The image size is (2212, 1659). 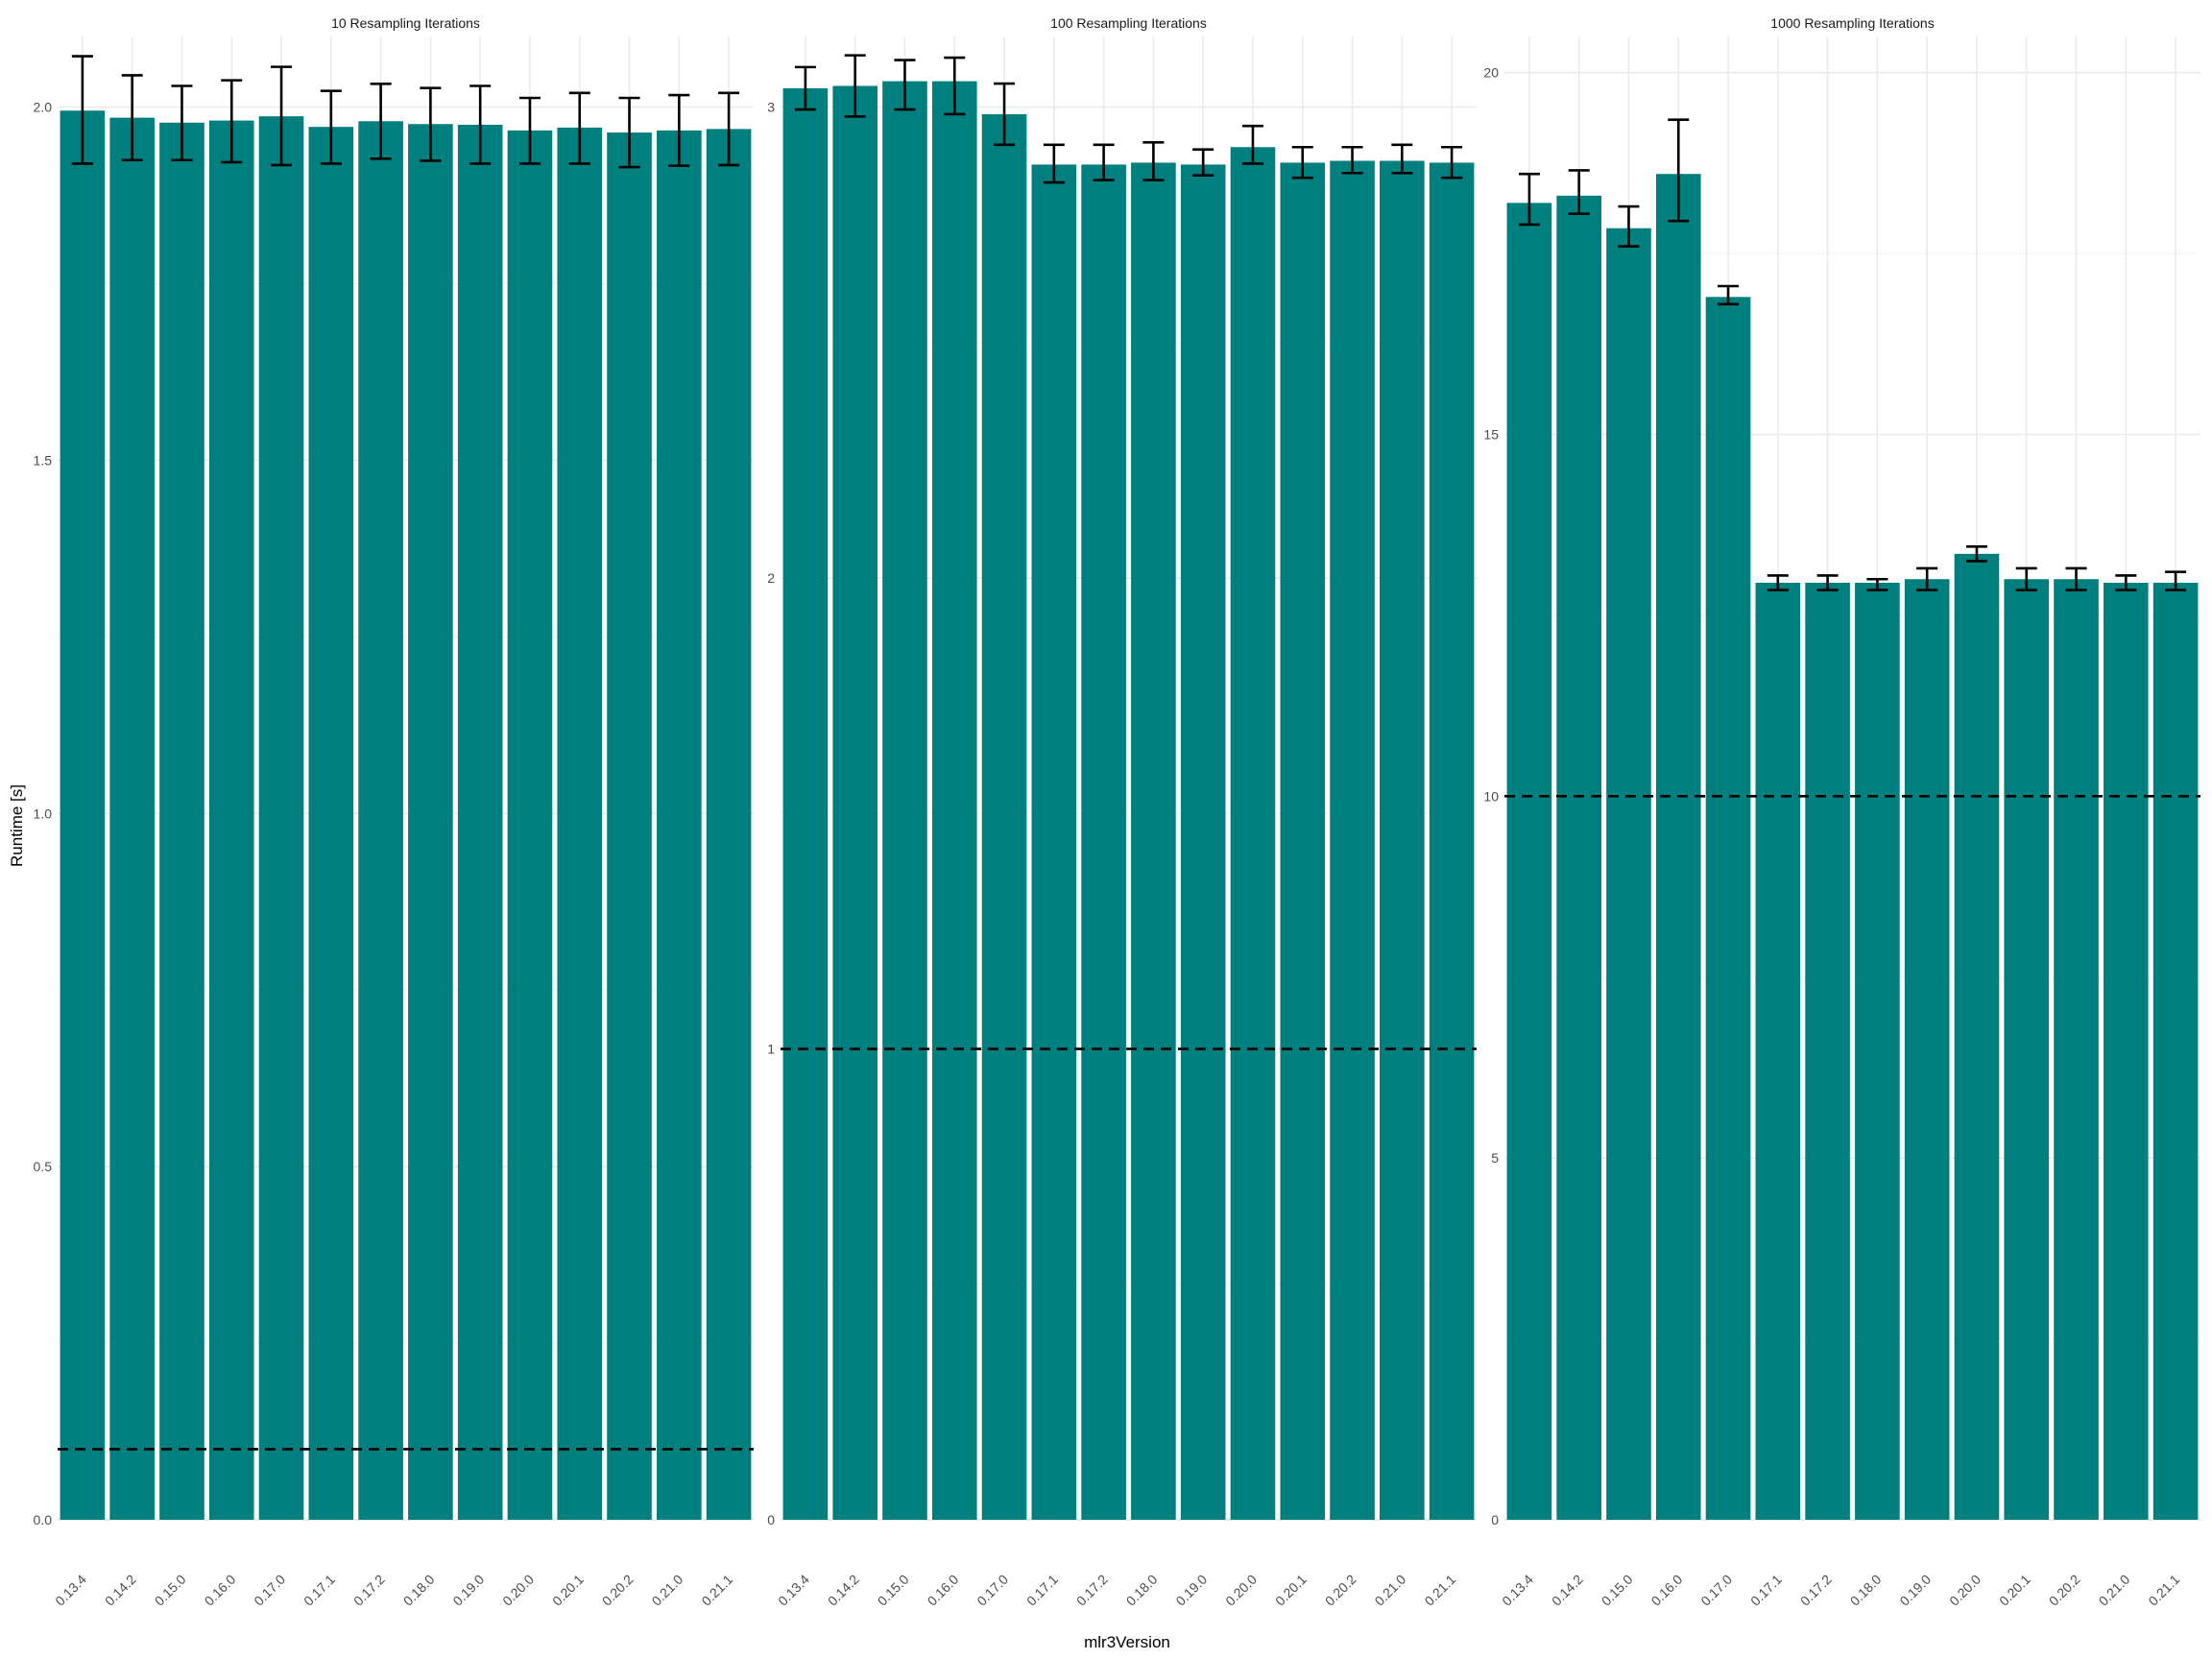 I want to click on y-axis-title: Runtime [s], so click(x=17, y=825).